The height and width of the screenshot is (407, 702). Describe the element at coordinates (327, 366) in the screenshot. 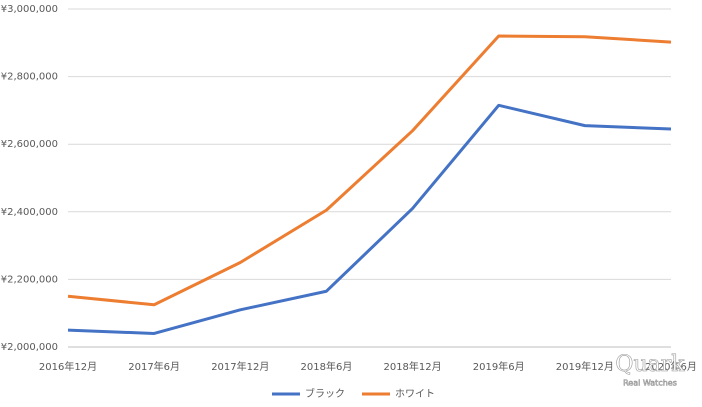

I see `x-tick-label: 2018年6月` at that location.